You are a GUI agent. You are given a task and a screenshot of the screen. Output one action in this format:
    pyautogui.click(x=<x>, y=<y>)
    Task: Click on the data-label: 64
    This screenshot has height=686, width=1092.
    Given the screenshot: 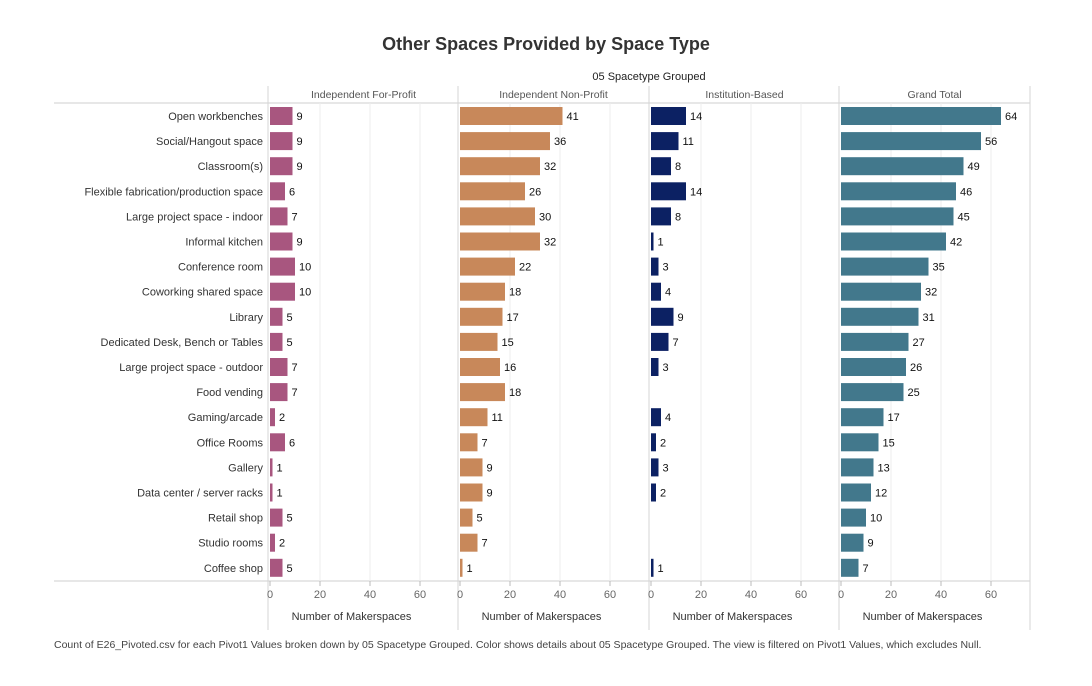 What is the action you would take?
    pyautogui.click(x=1011, y=117)
    